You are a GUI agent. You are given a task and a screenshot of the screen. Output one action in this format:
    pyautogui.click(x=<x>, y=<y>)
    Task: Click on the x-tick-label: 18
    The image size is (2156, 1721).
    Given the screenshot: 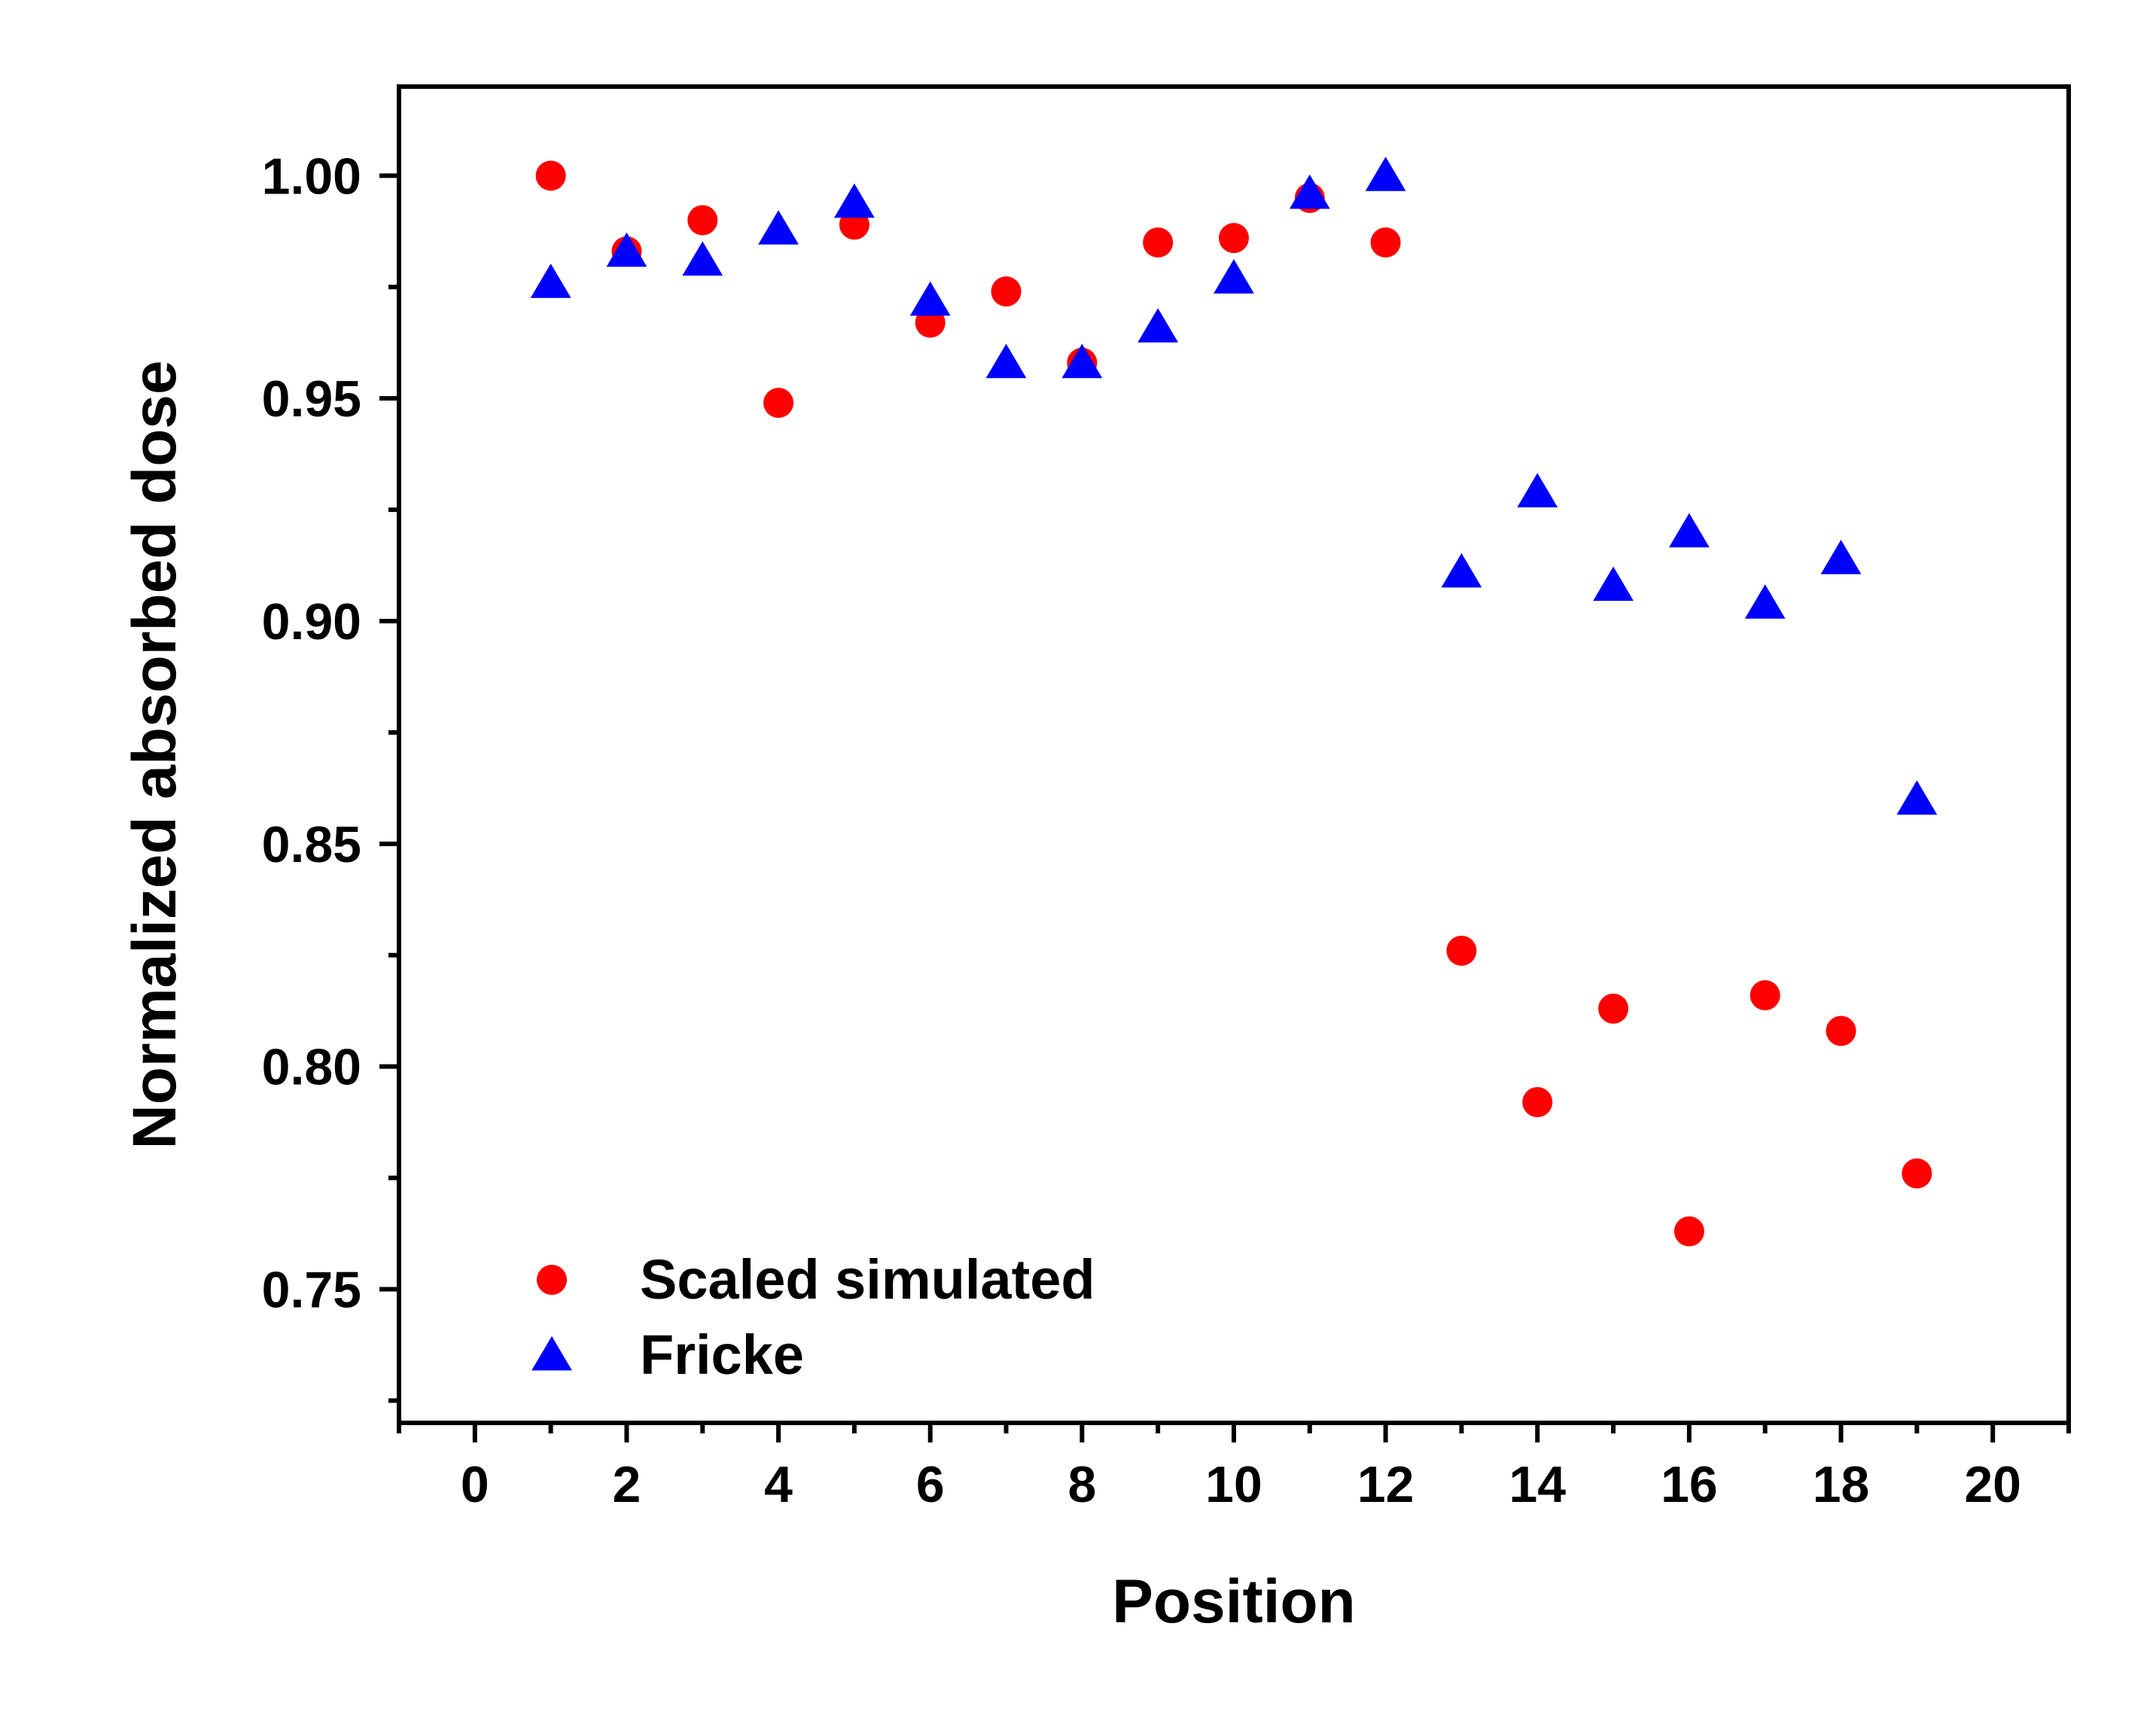 What is the action you would take?
    pyautogui.click(x=1842, y=1485)
    